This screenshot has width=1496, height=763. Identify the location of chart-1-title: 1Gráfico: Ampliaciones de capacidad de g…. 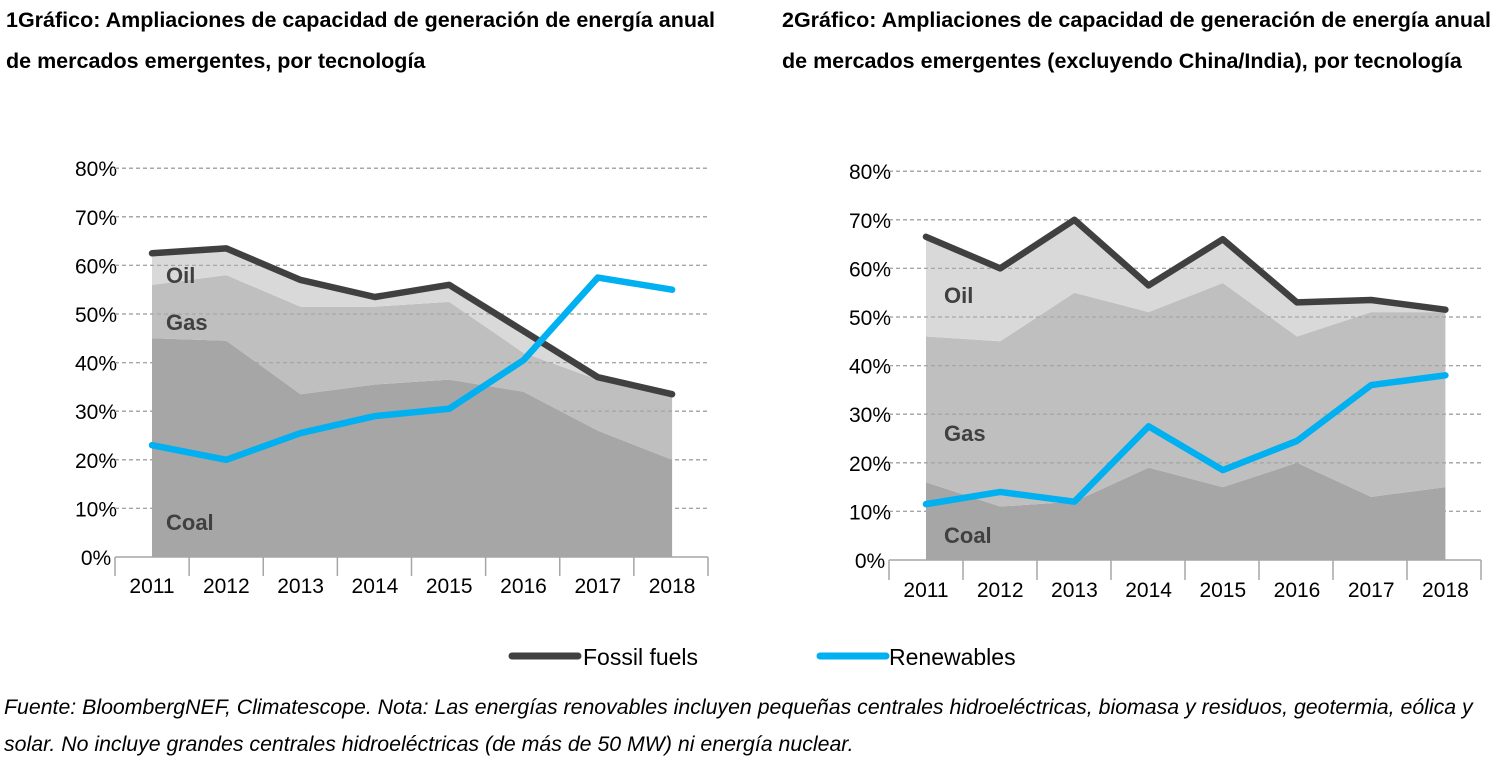
(360, 40).